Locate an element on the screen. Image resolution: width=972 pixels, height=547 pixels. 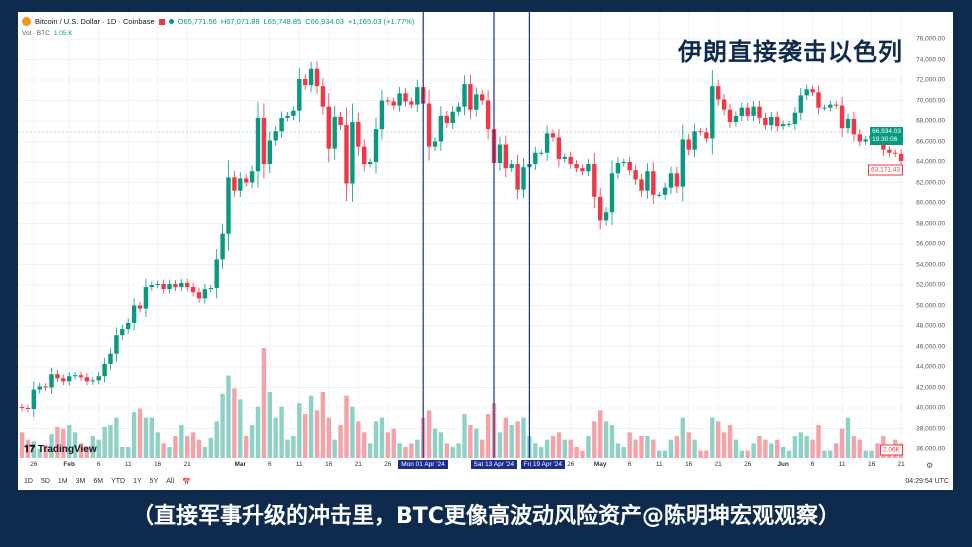
event-date-label: Mon 01 Apr '24 is located at coordinates (423, 464).